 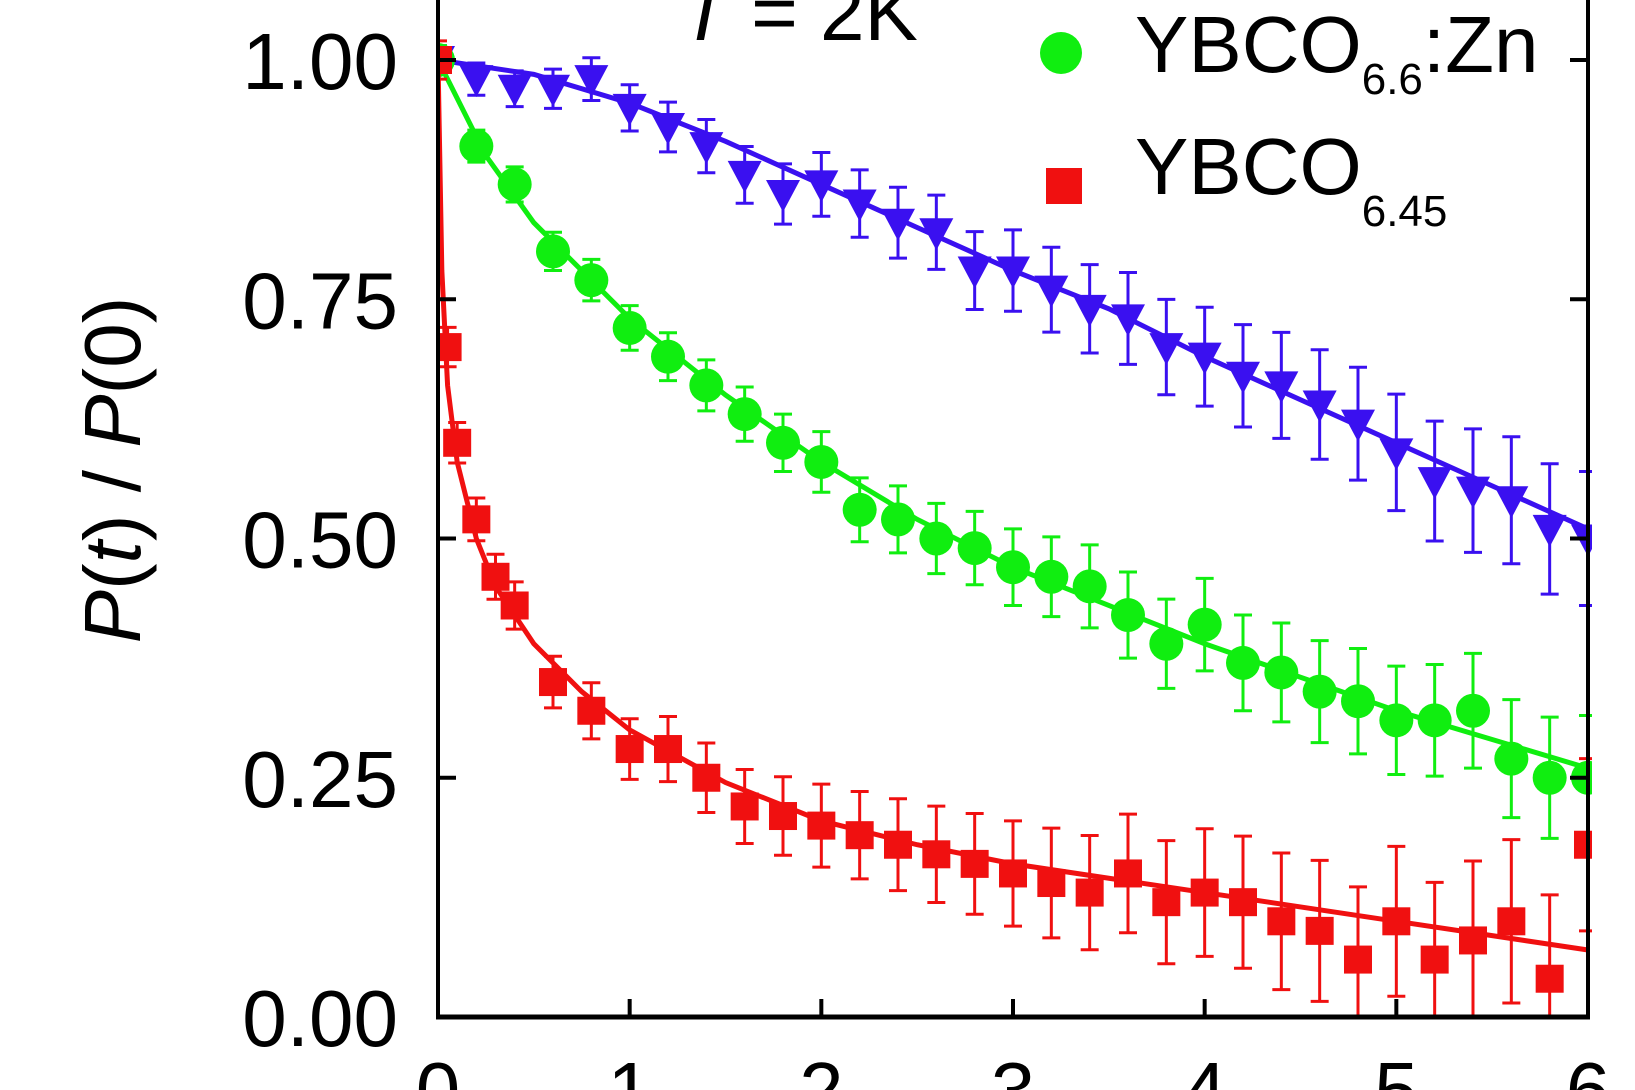 What do you see at coordinates (112, 550) in the screenshot?
I see `y-label-part: t` at bounding box center [112, 550].